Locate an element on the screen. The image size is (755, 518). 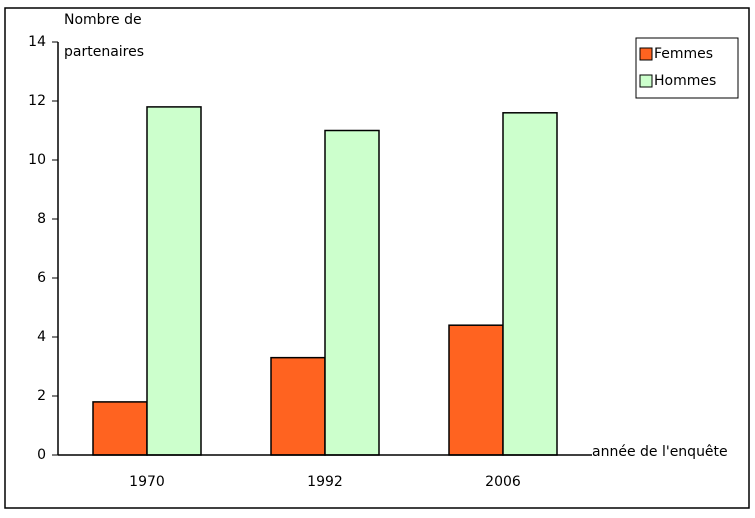
legend-label: Femmes is located at coordinates (683, 54).